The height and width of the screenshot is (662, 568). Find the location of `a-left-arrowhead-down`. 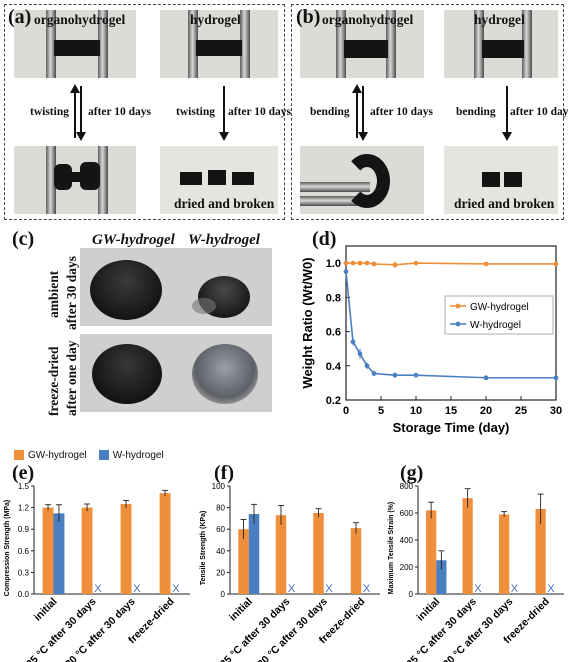

a-left-arrowhead-down is located at coordinates (81, 136).